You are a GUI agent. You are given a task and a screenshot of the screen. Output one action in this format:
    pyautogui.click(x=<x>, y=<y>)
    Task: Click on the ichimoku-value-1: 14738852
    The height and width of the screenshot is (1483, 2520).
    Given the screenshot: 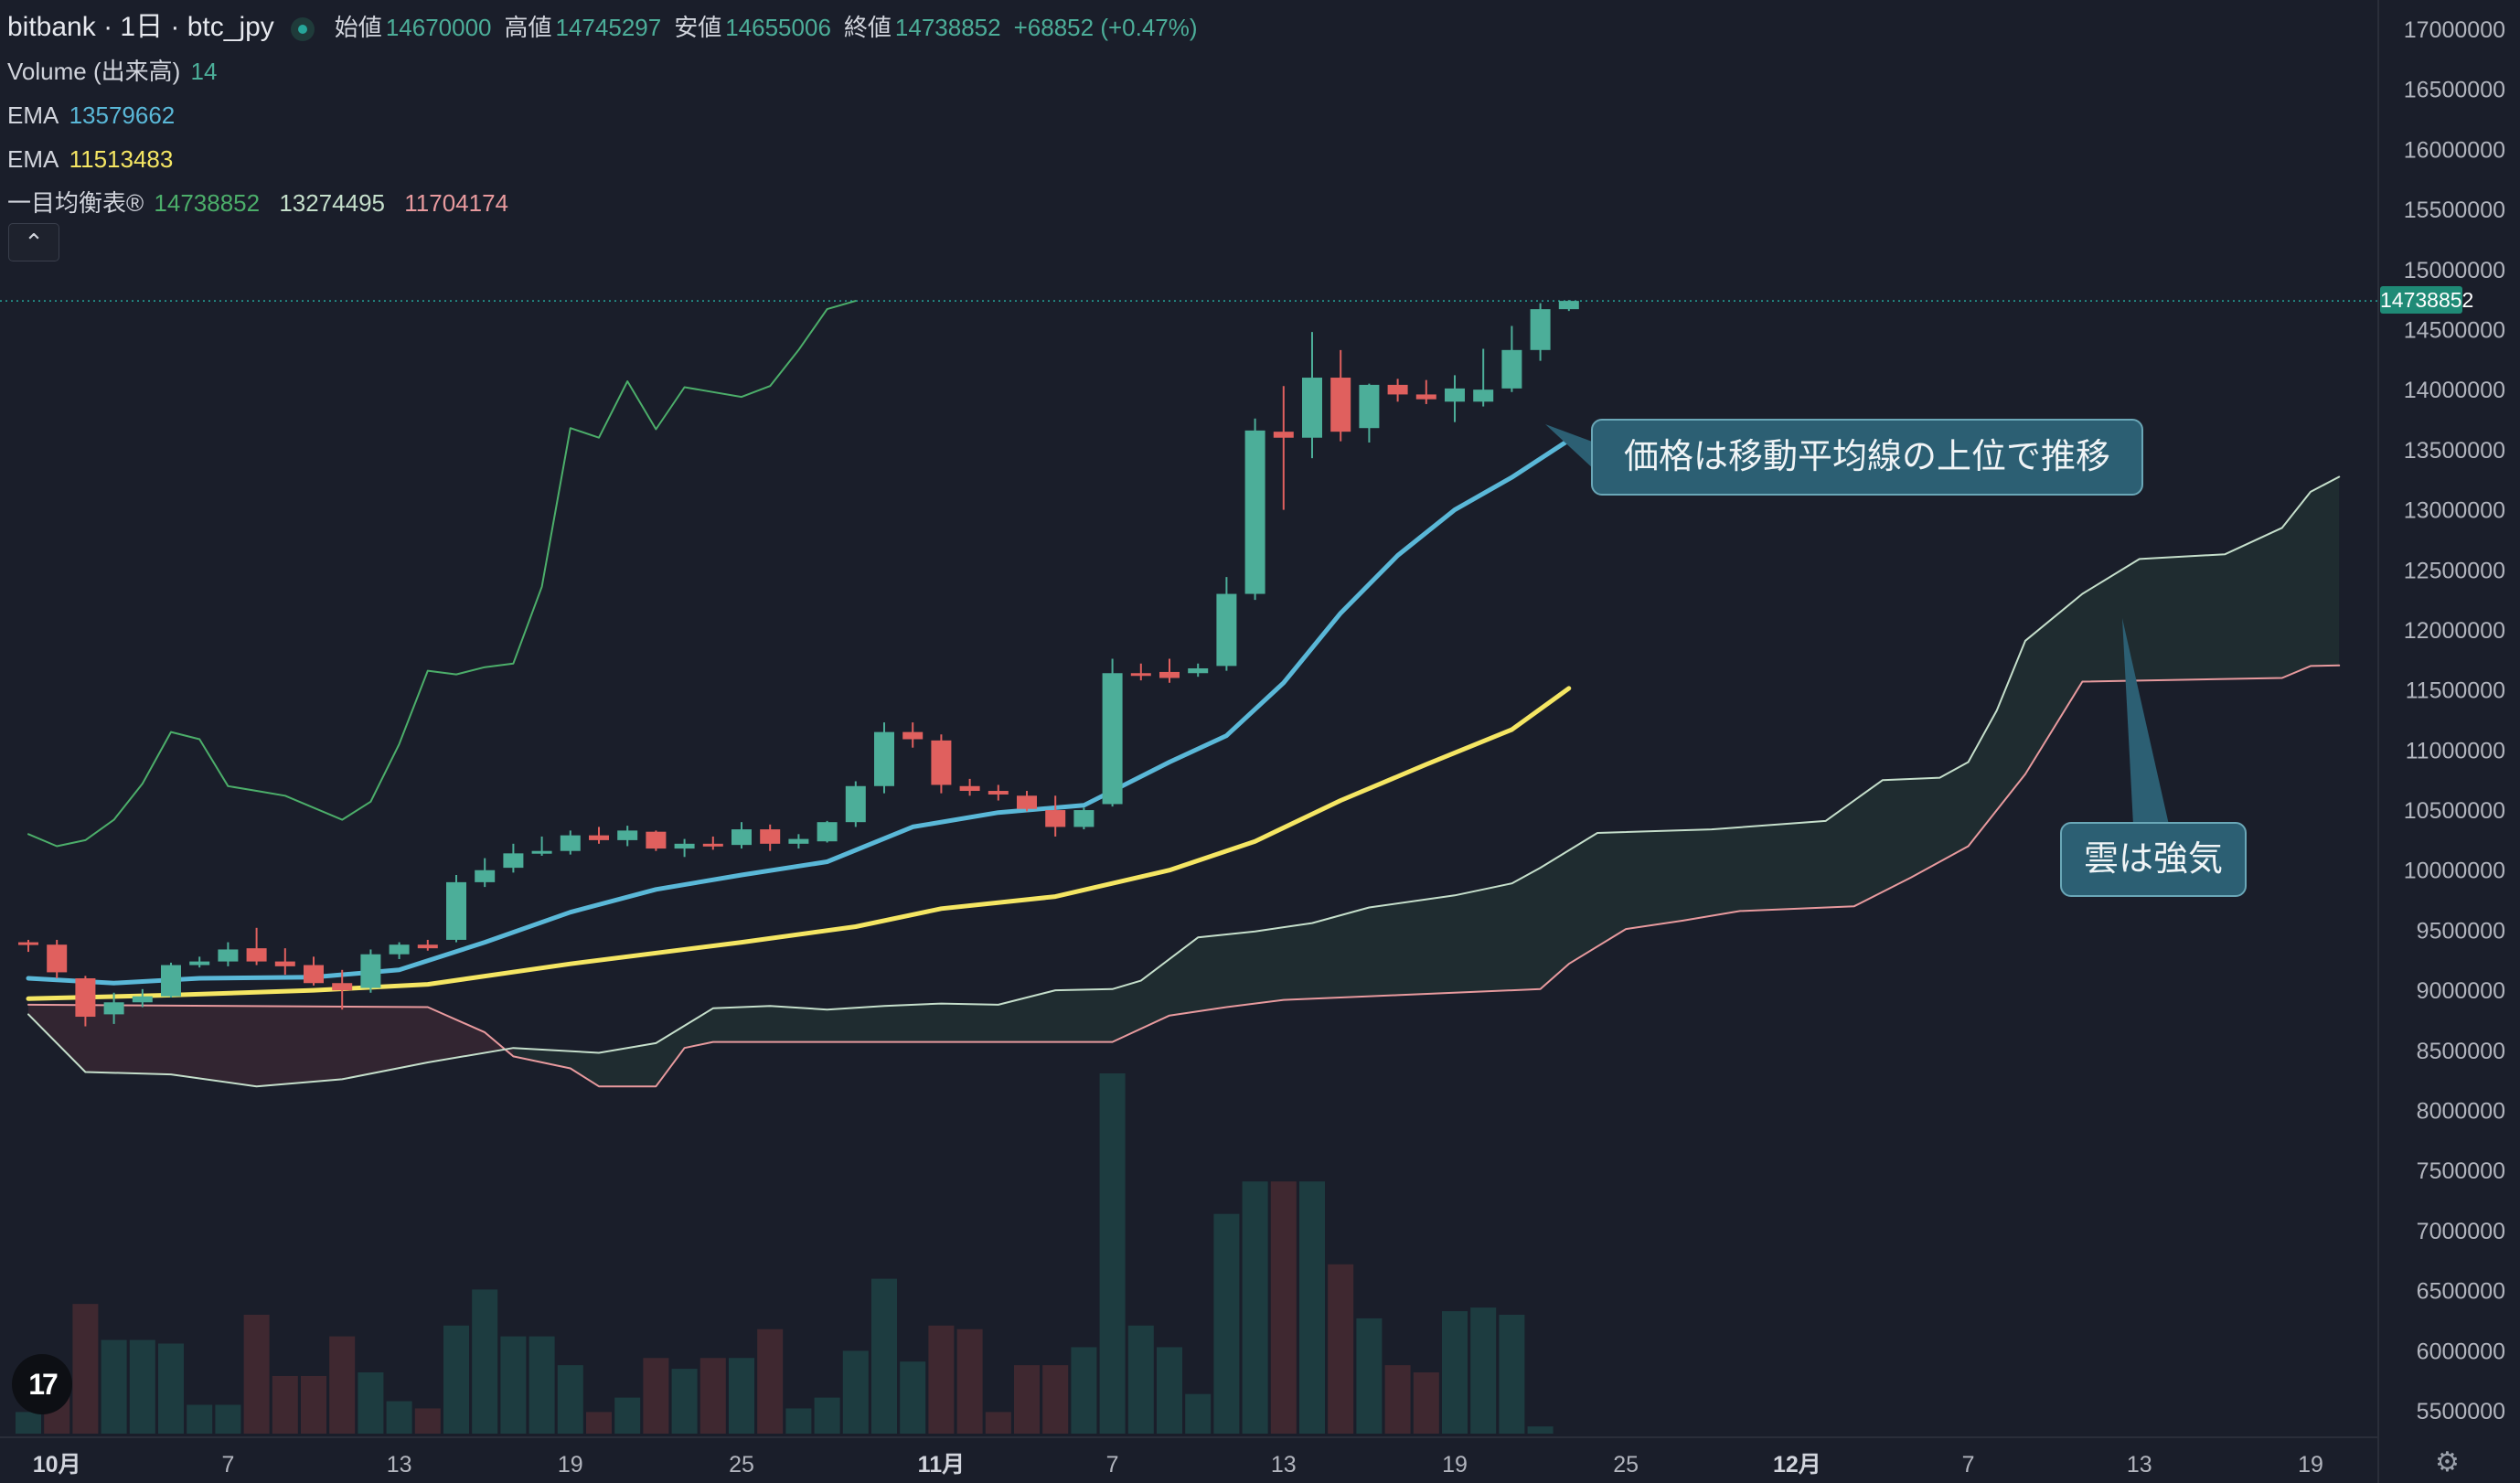 What is the action you would take?
    pyautogui.click(x=207, y=203)
    